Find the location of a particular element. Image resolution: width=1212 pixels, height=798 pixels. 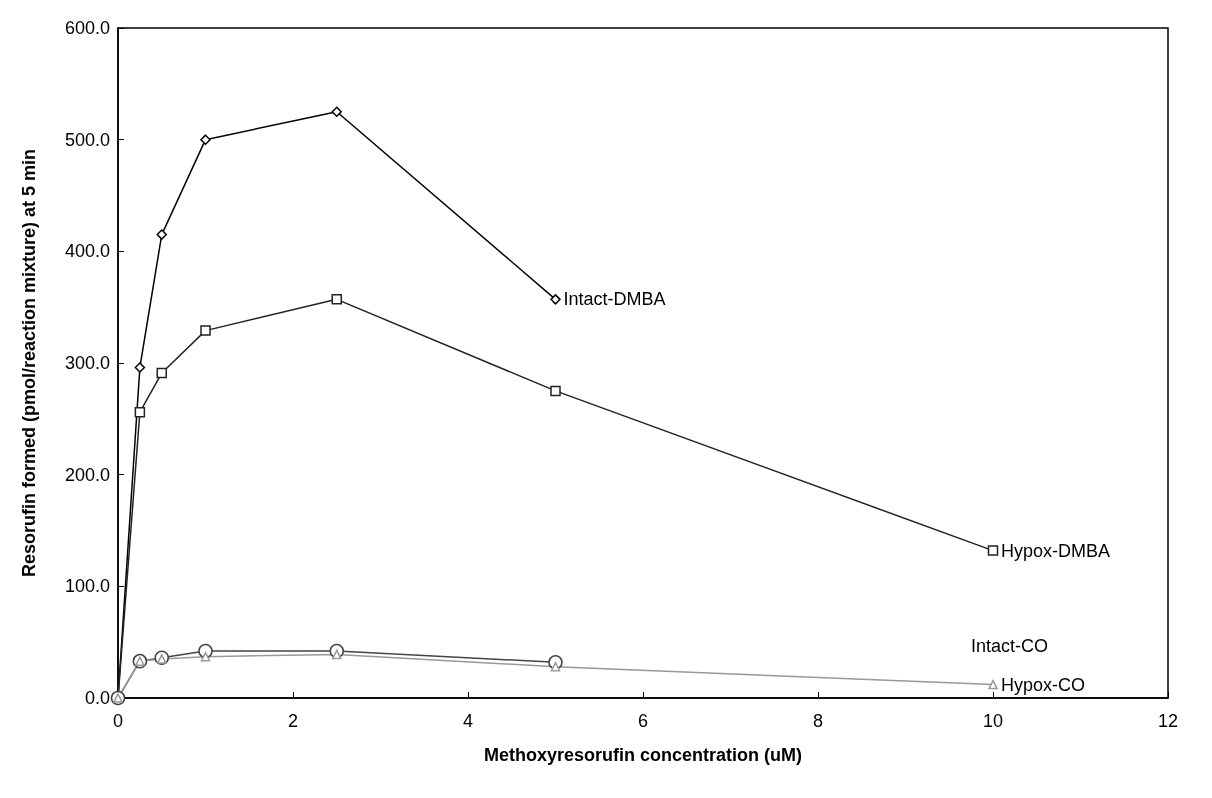

y-tick-label: 300.0 is located at coordinates (87, 363).